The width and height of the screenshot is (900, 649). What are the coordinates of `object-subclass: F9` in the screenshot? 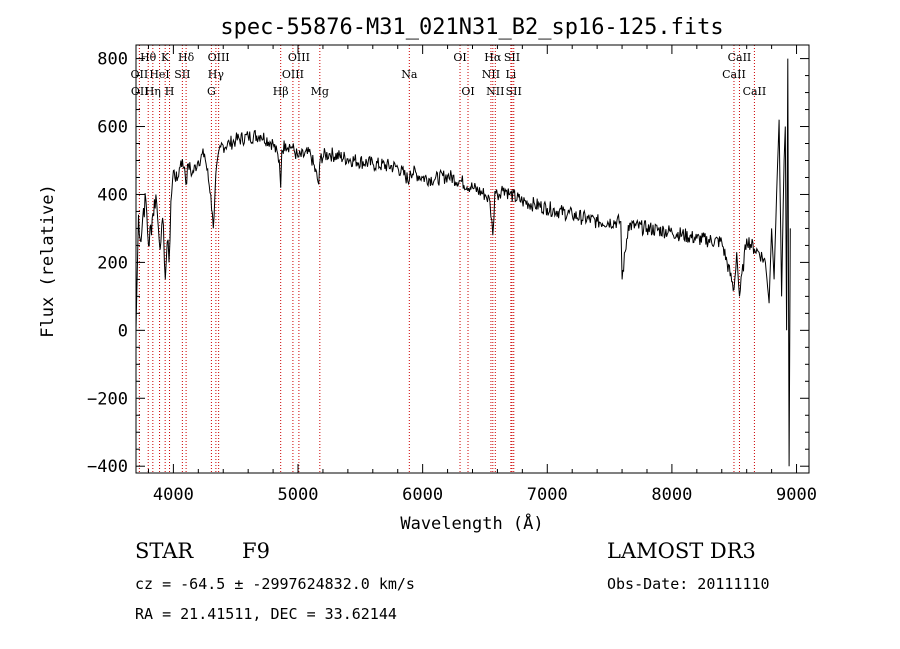 It's located at (256, 551).